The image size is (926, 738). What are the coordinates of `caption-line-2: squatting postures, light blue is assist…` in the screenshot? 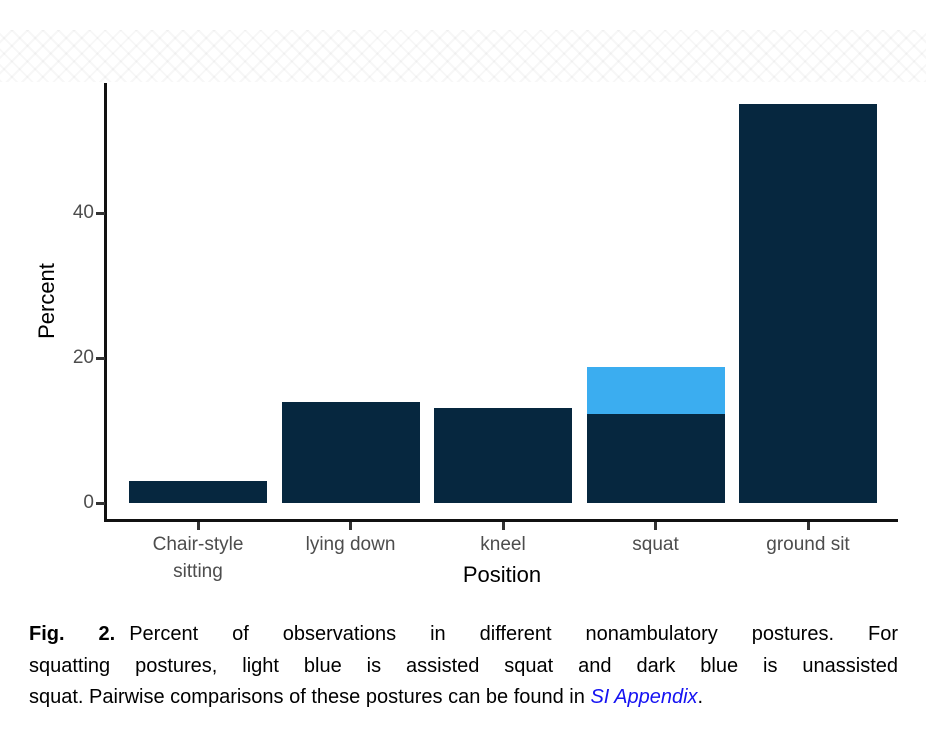 It's located at (463, 667).